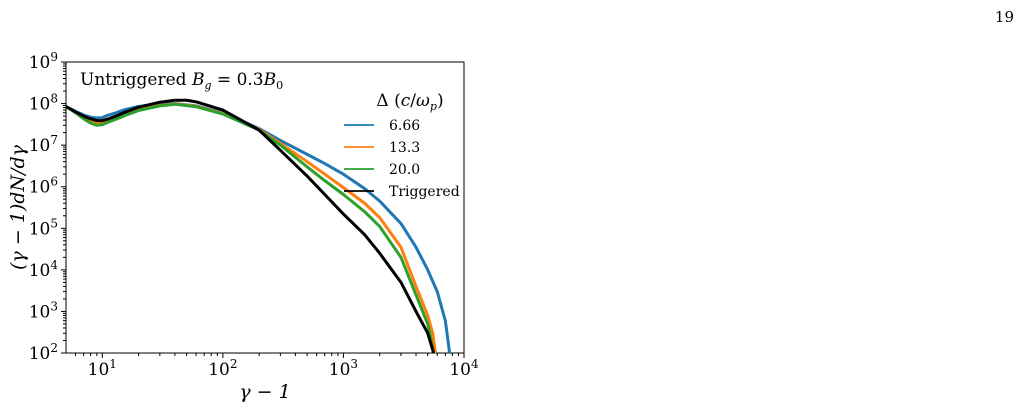 This screenshot has height=407, width=1026. Describe the element at coordinates (44, 269) in the screenshot. I see `y-tick-label-2: 10⁴` at that location.